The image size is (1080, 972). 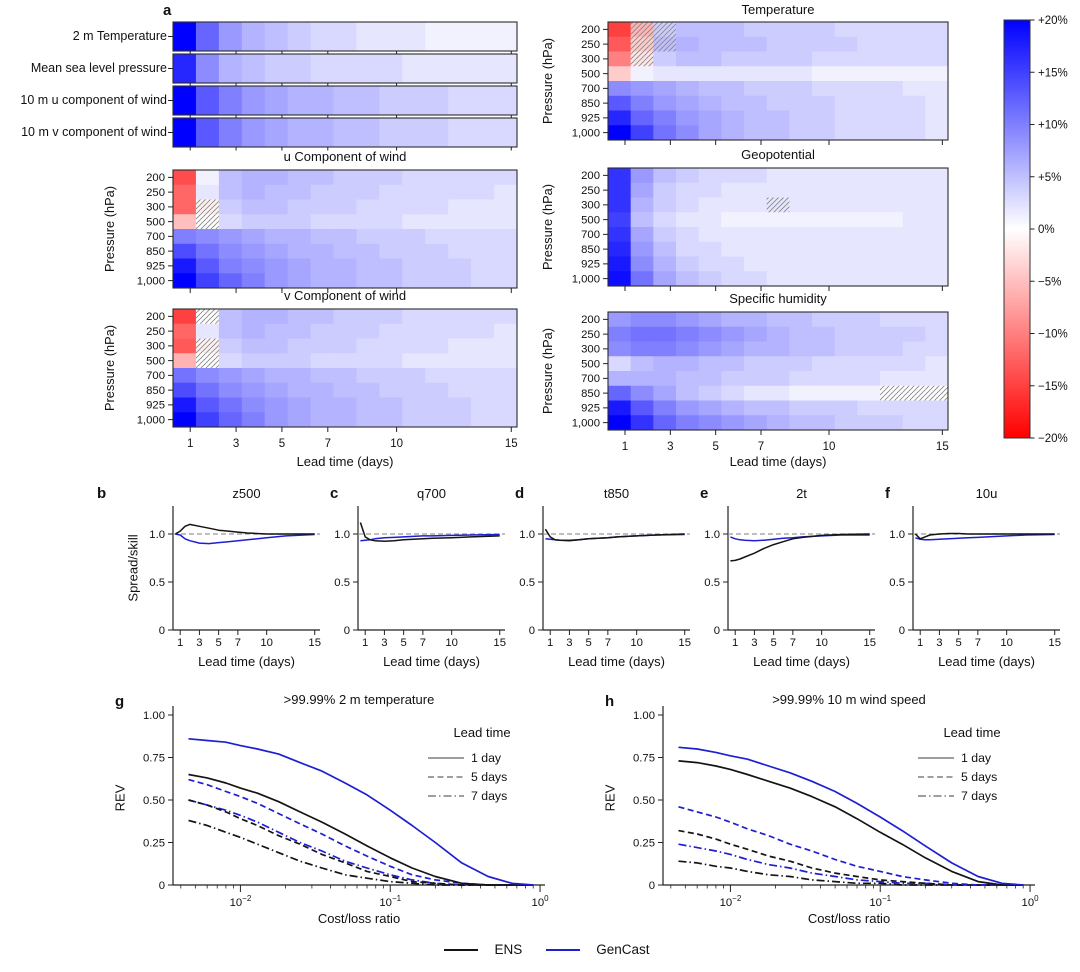 I want to click on tick-label: −15%, so click(x=1053, y=387).